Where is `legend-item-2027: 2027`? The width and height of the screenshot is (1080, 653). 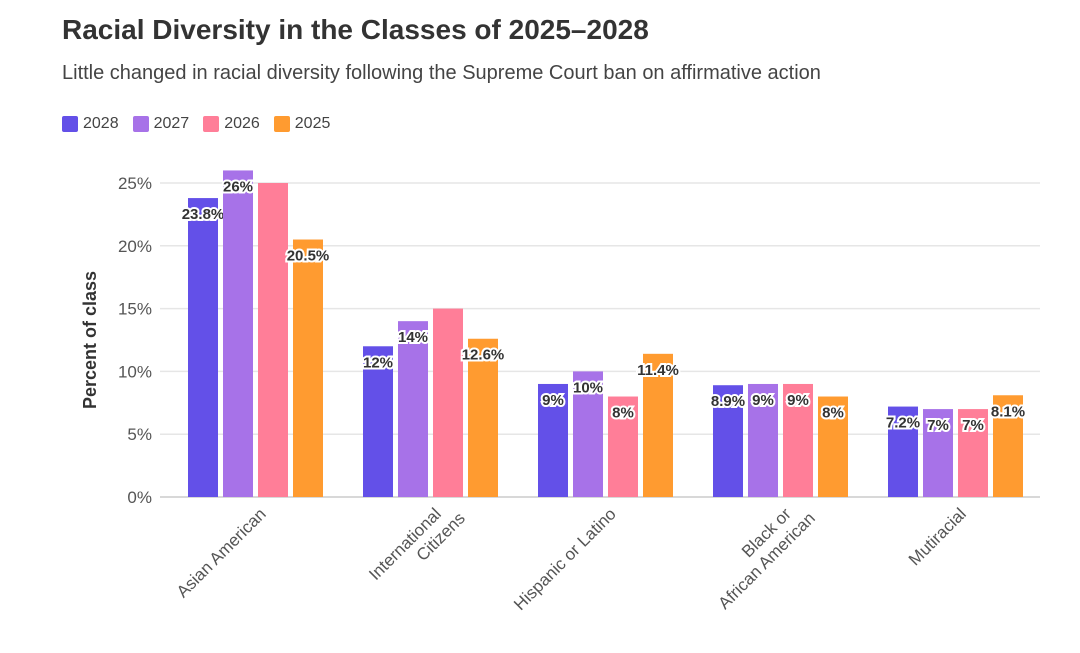 legend-item-2027: 2027 is located at coordinates (161, 124).